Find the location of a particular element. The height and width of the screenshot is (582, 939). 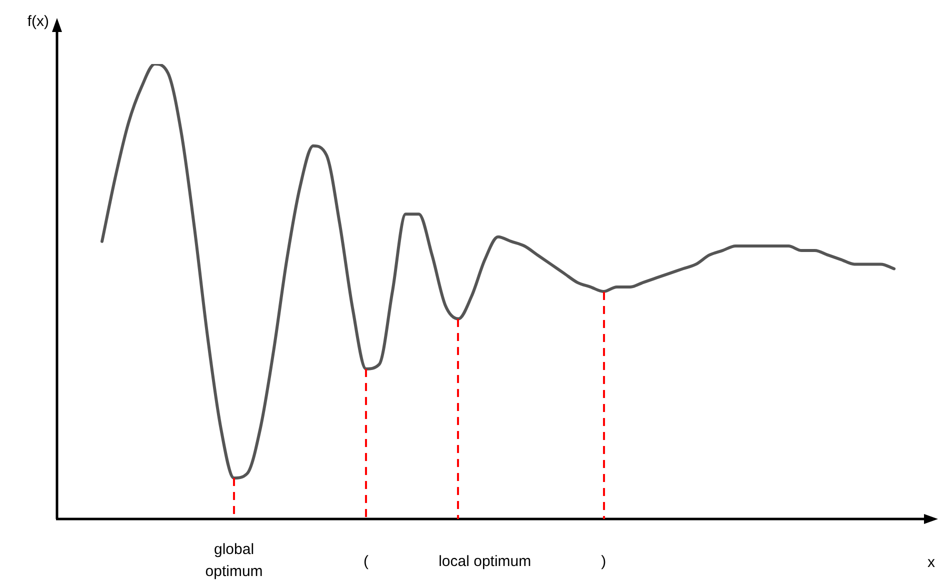

x-axis-title: x is located at coordinates (932, 563).